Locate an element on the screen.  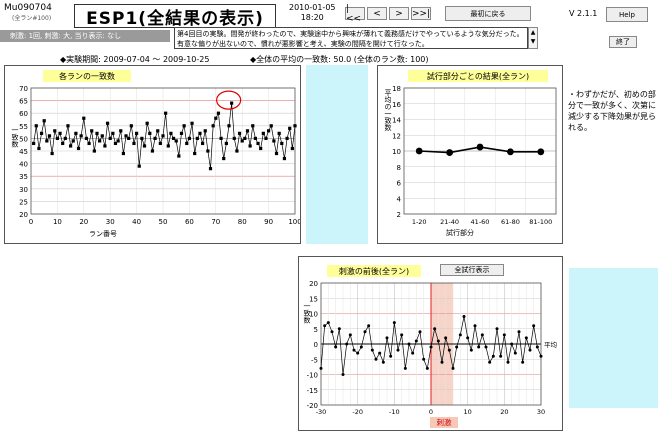
y-tick-label: 12 is located at coordinates (396, 136).